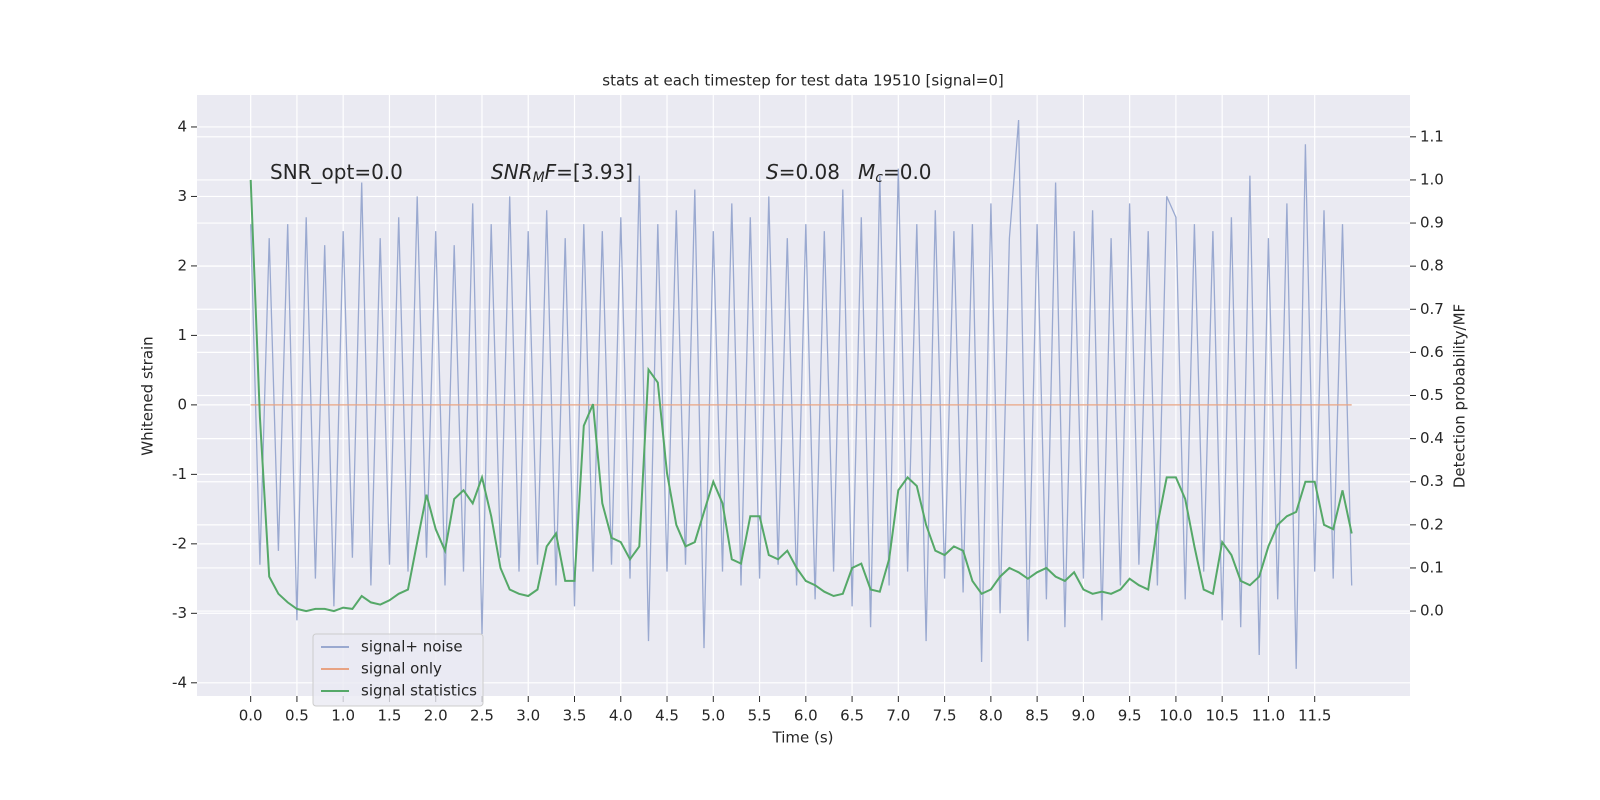 This screenshot has width=1600, height=800. I want to click on annotation-part: SNR, so click(512, 172).